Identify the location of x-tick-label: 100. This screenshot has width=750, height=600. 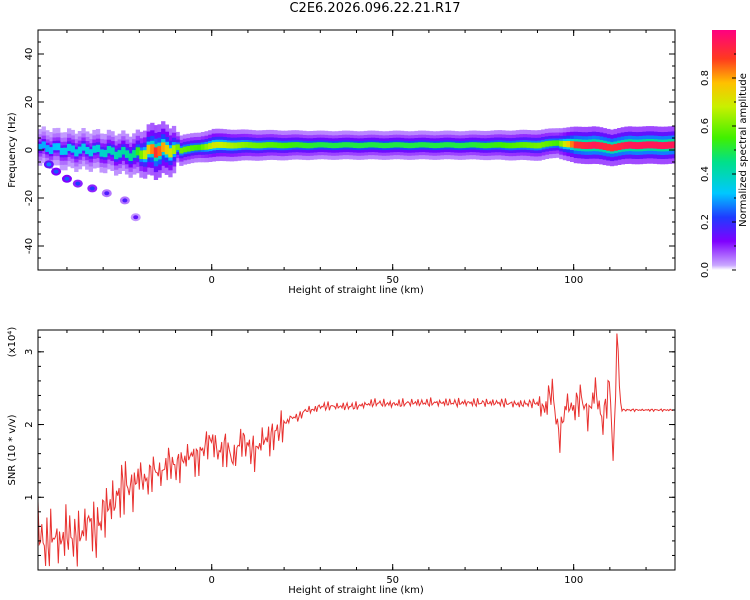
(573, 280).